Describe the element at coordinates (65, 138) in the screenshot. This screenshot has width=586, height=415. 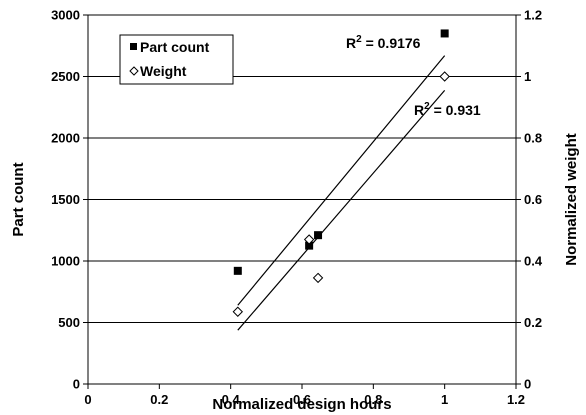
I see `y-tick-label: 2000` at that location.